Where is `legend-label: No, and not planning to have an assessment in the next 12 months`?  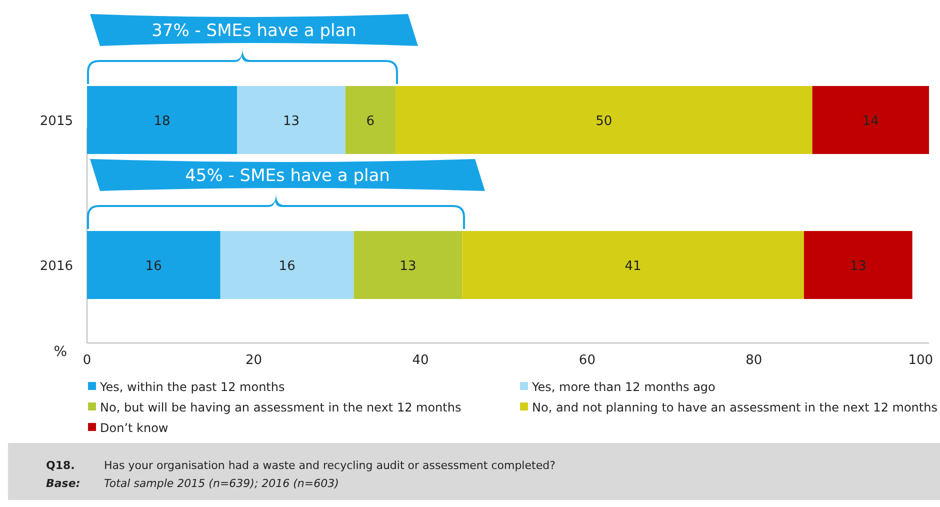
legend-label: No, and not planning to have an assessment in the next 12 months is located at coordinates (735, 407).